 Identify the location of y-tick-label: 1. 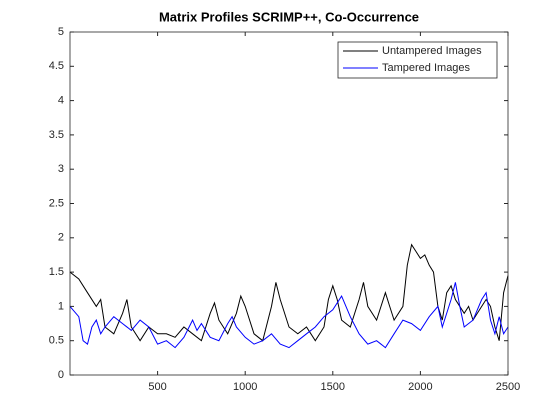
(61, 306).